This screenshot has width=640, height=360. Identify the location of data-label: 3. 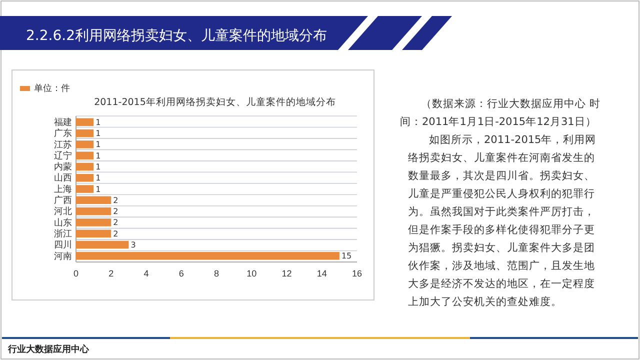
(133, 245).